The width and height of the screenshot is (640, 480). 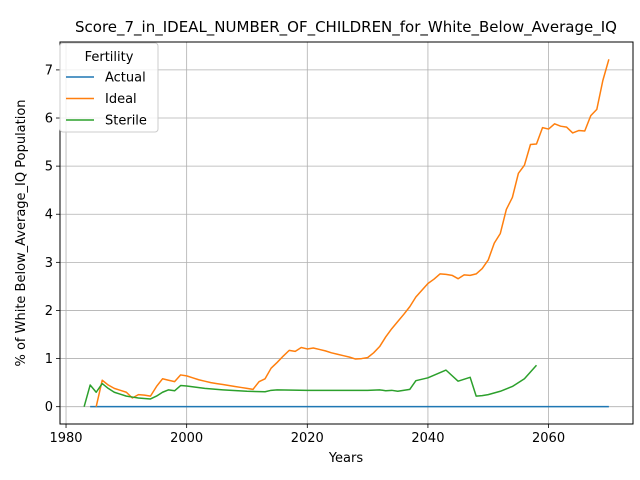 What do you see at coordinates (109, 57) in the screenshot?
I see `legend-title: Fertility` at bounding box center [109, 57].